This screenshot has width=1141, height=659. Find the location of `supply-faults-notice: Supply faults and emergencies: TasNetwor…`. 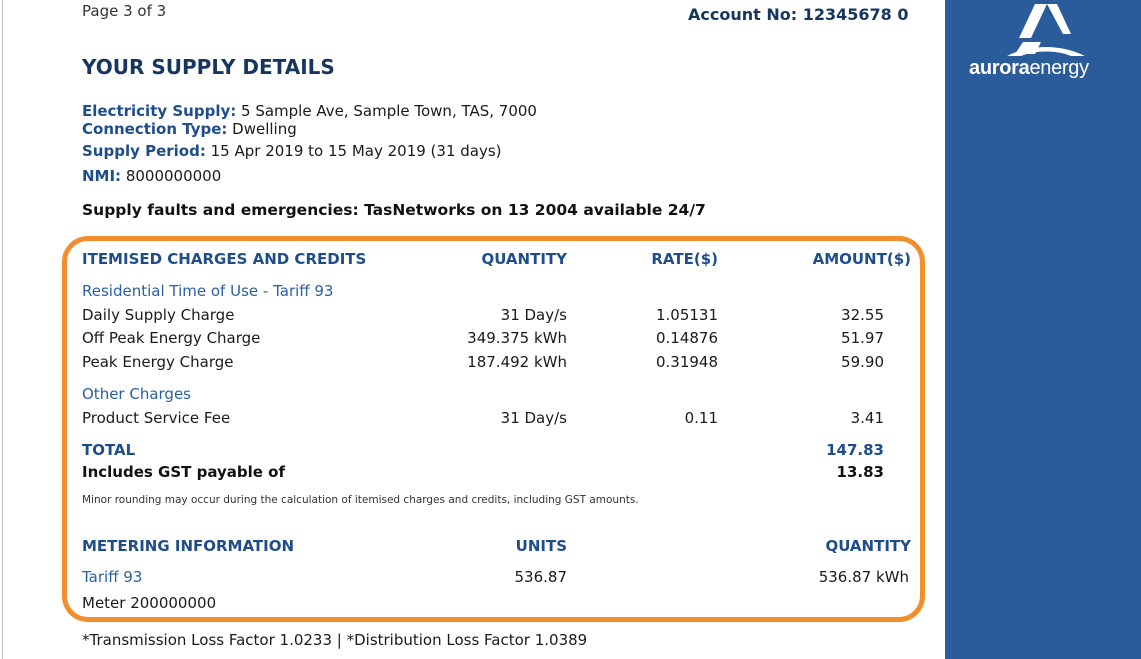

supply-faults-notice: Supply faults and emergencies: TasNetwor… is located at coordinates (394, 210).